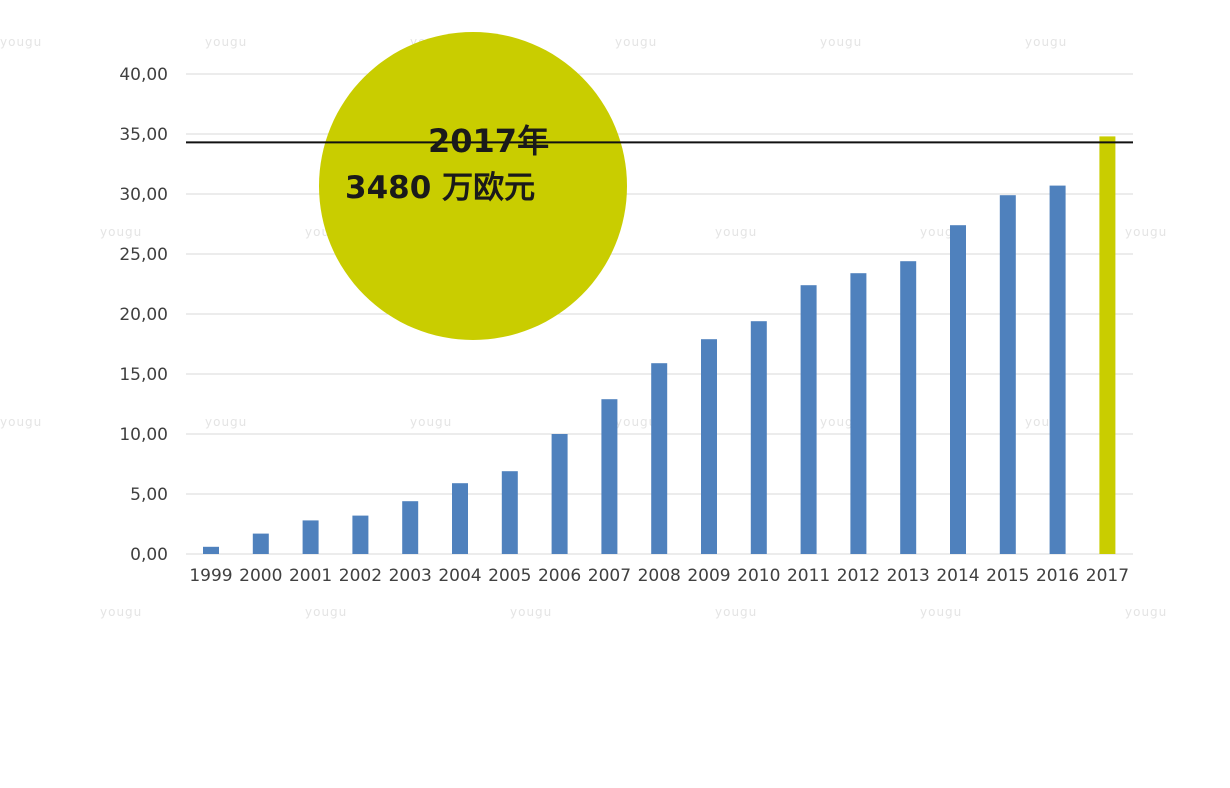  Describe the element at coordinates (149, 495) in the screenshot. I see `y-tick-label: 5,00` at that location.